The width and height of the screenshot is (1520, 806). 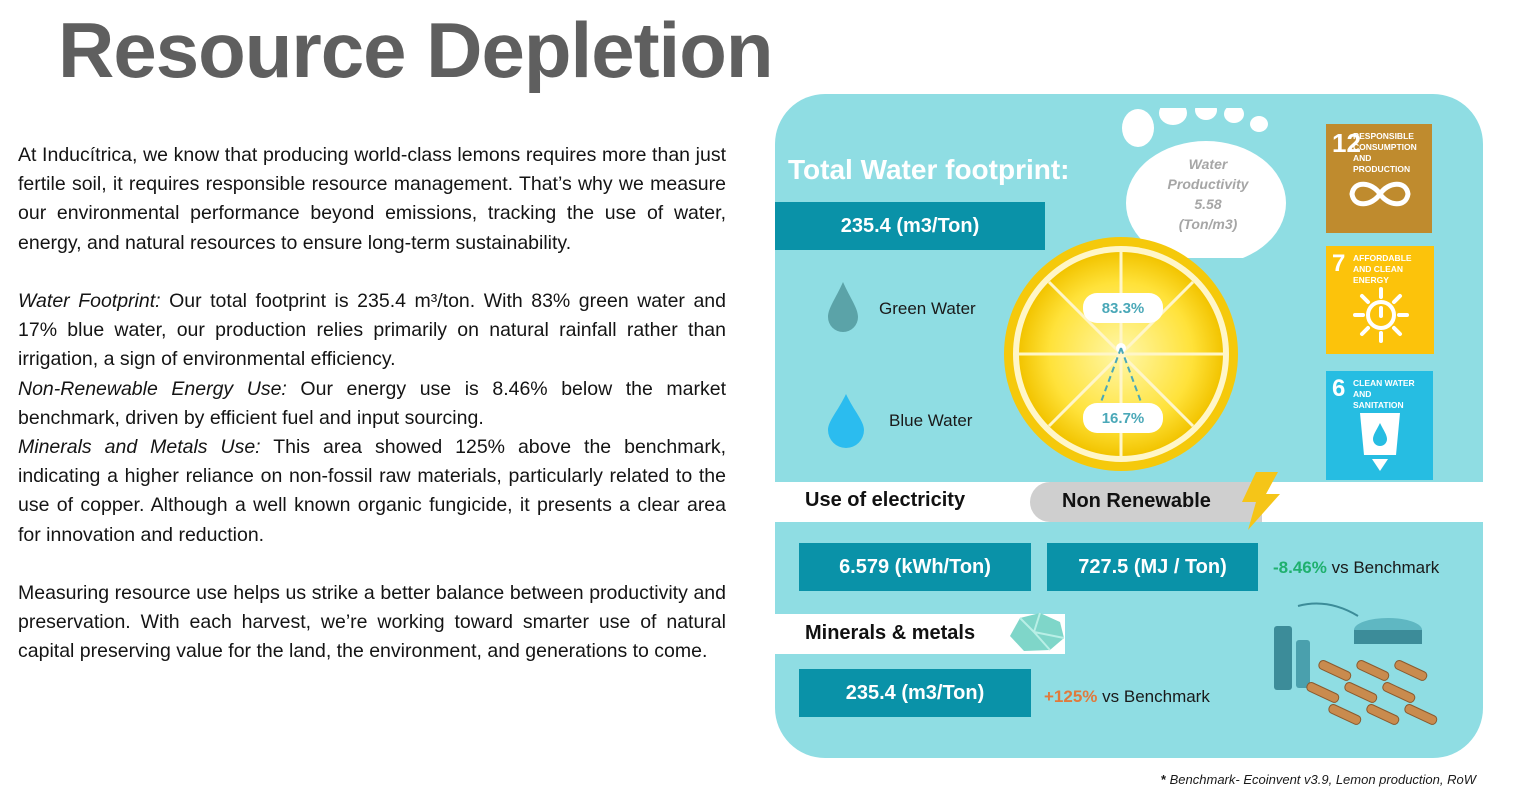 I want to click on sdg-12-number: 12, so click(x=1346, y=143).